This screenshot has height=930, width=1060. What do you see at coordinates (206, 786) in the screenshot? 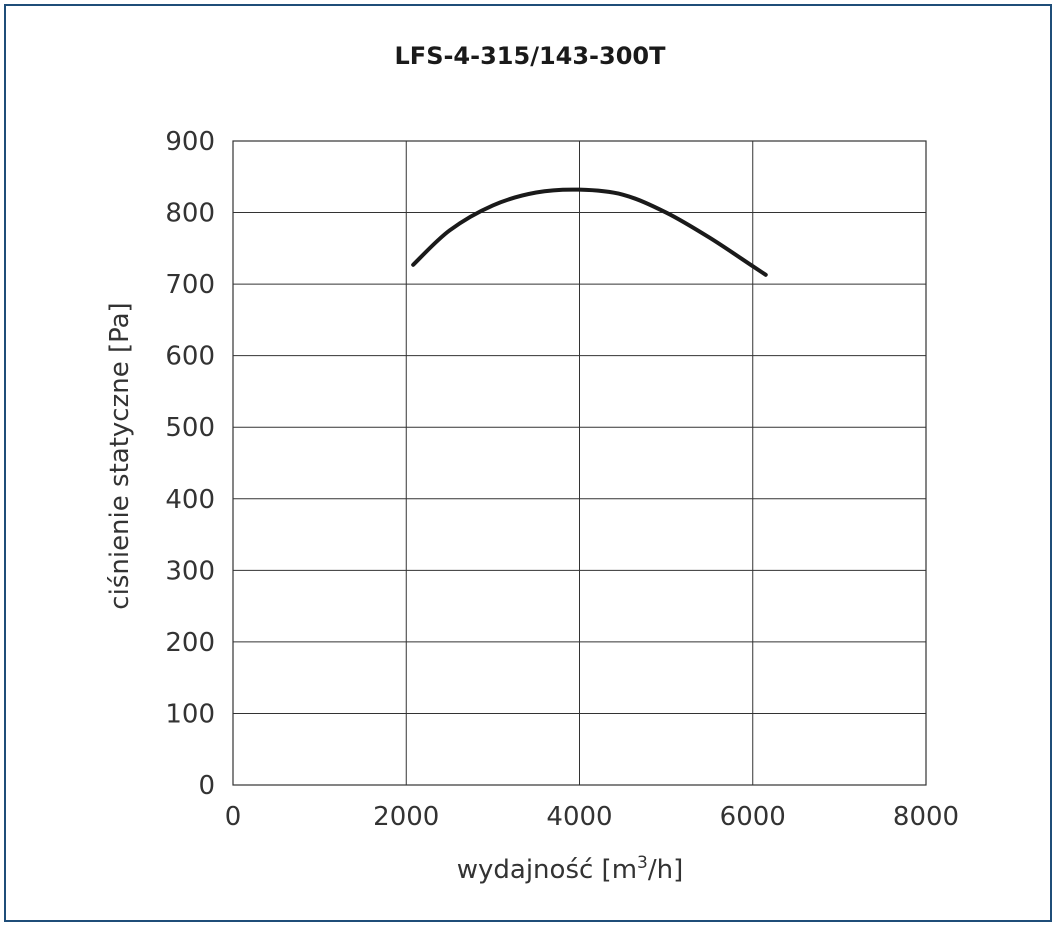
I see `y-tick-label: 0` at bounding box center [206, 786].